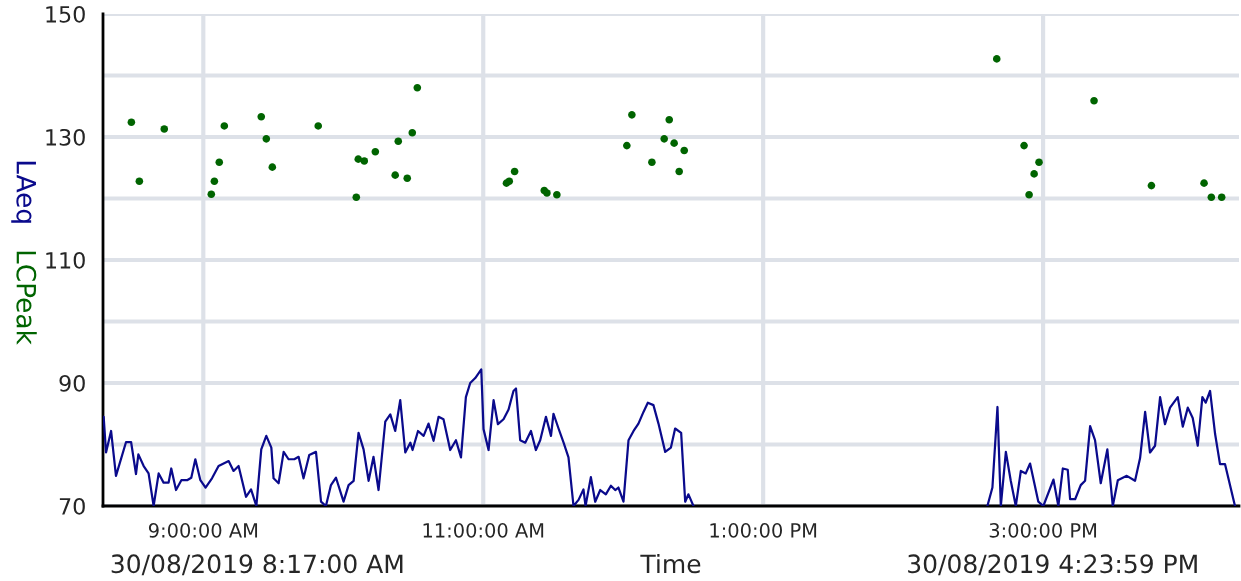 This screenshot has height=581, width=1241. I want to click on x-axis-title: Time, so click(670, 563).